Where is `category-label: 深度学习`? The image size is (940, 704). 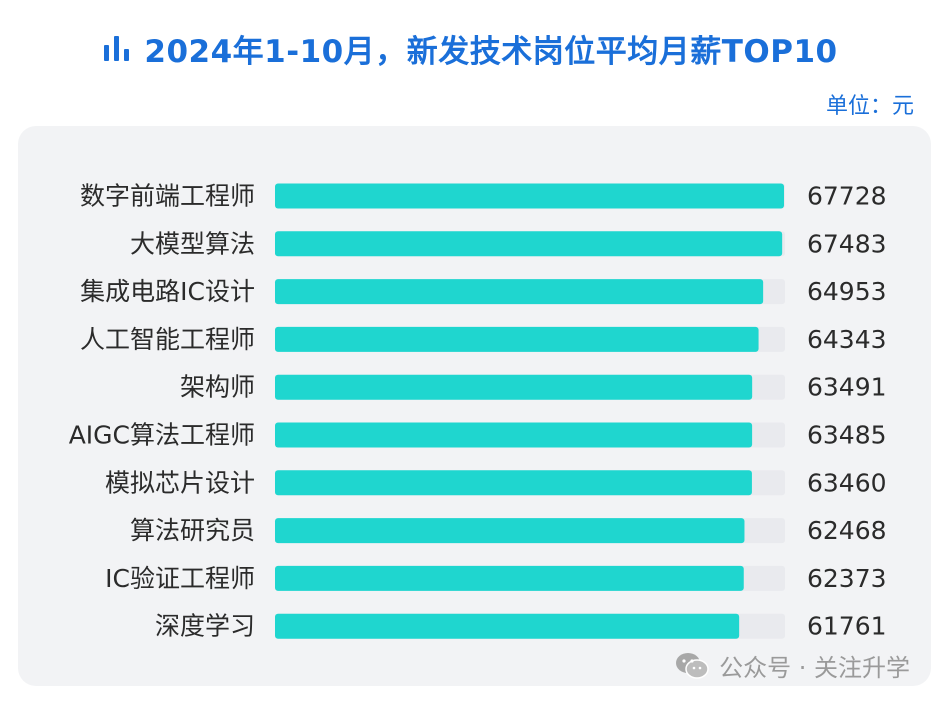
category-label: 深度学习 is located at coordinates (205, 626).